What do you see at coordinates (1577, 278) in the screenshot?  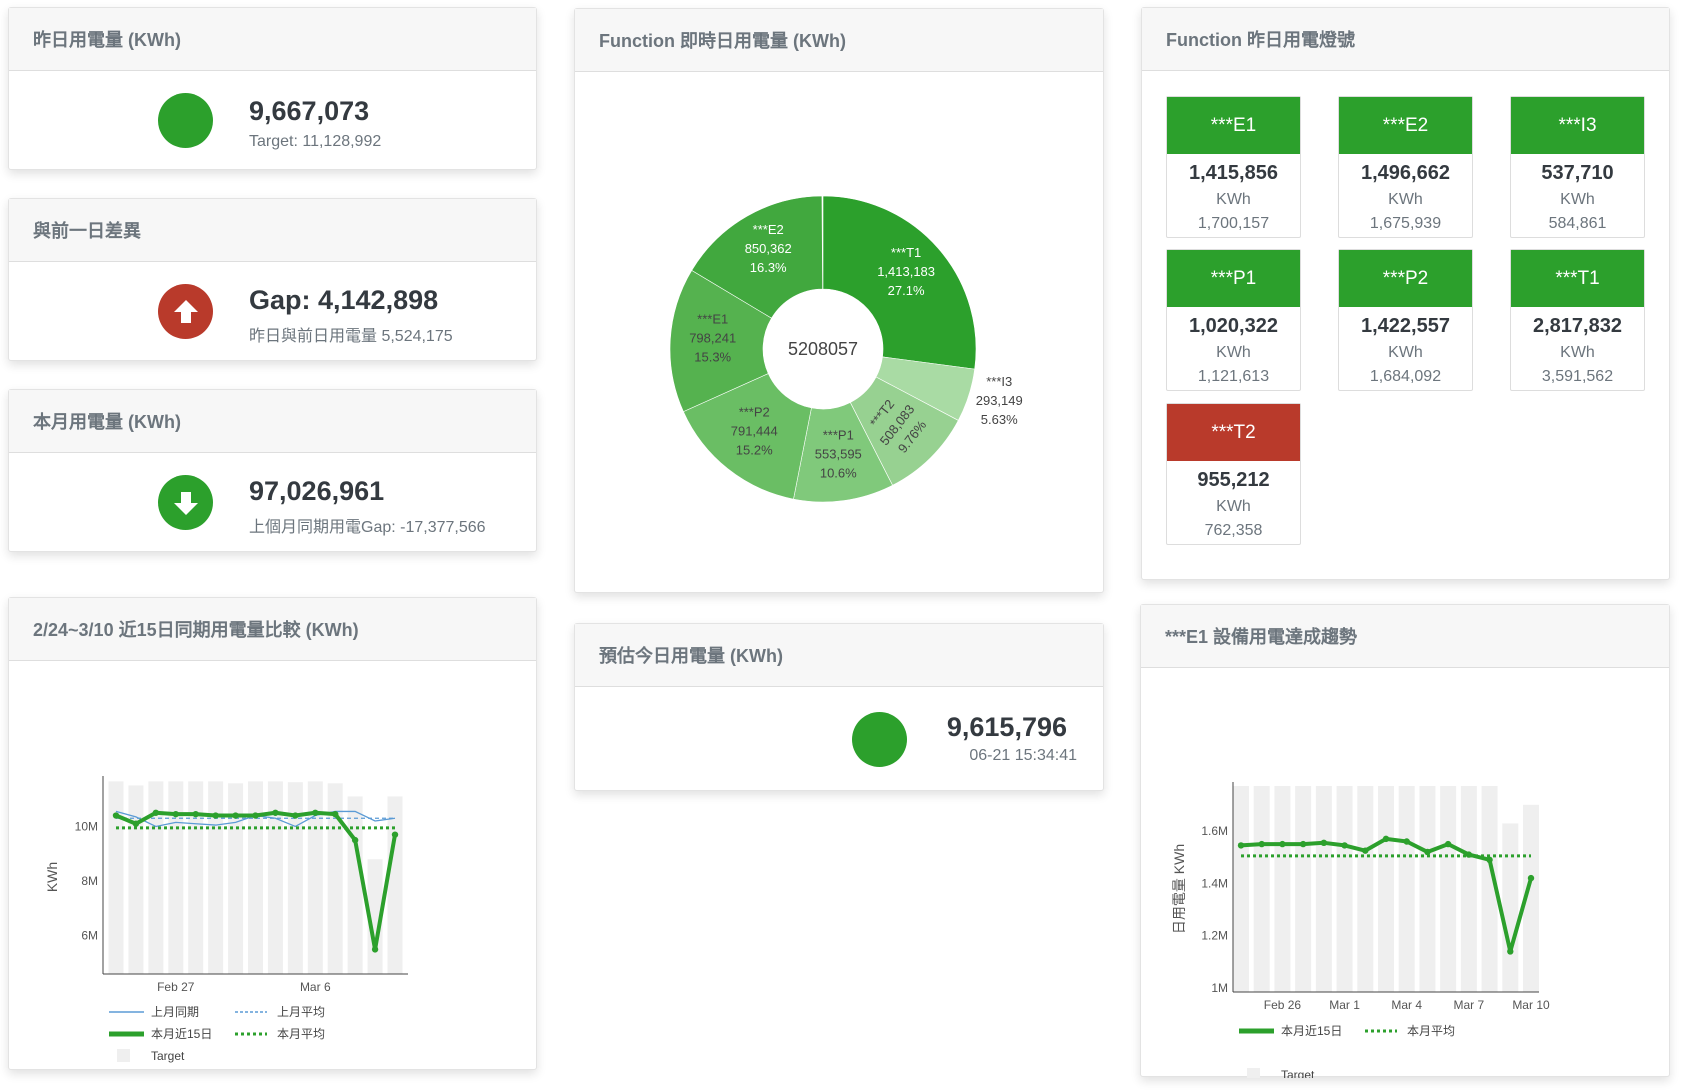 I see `tile-header: ***T1` at bounding box center [1577, 278].